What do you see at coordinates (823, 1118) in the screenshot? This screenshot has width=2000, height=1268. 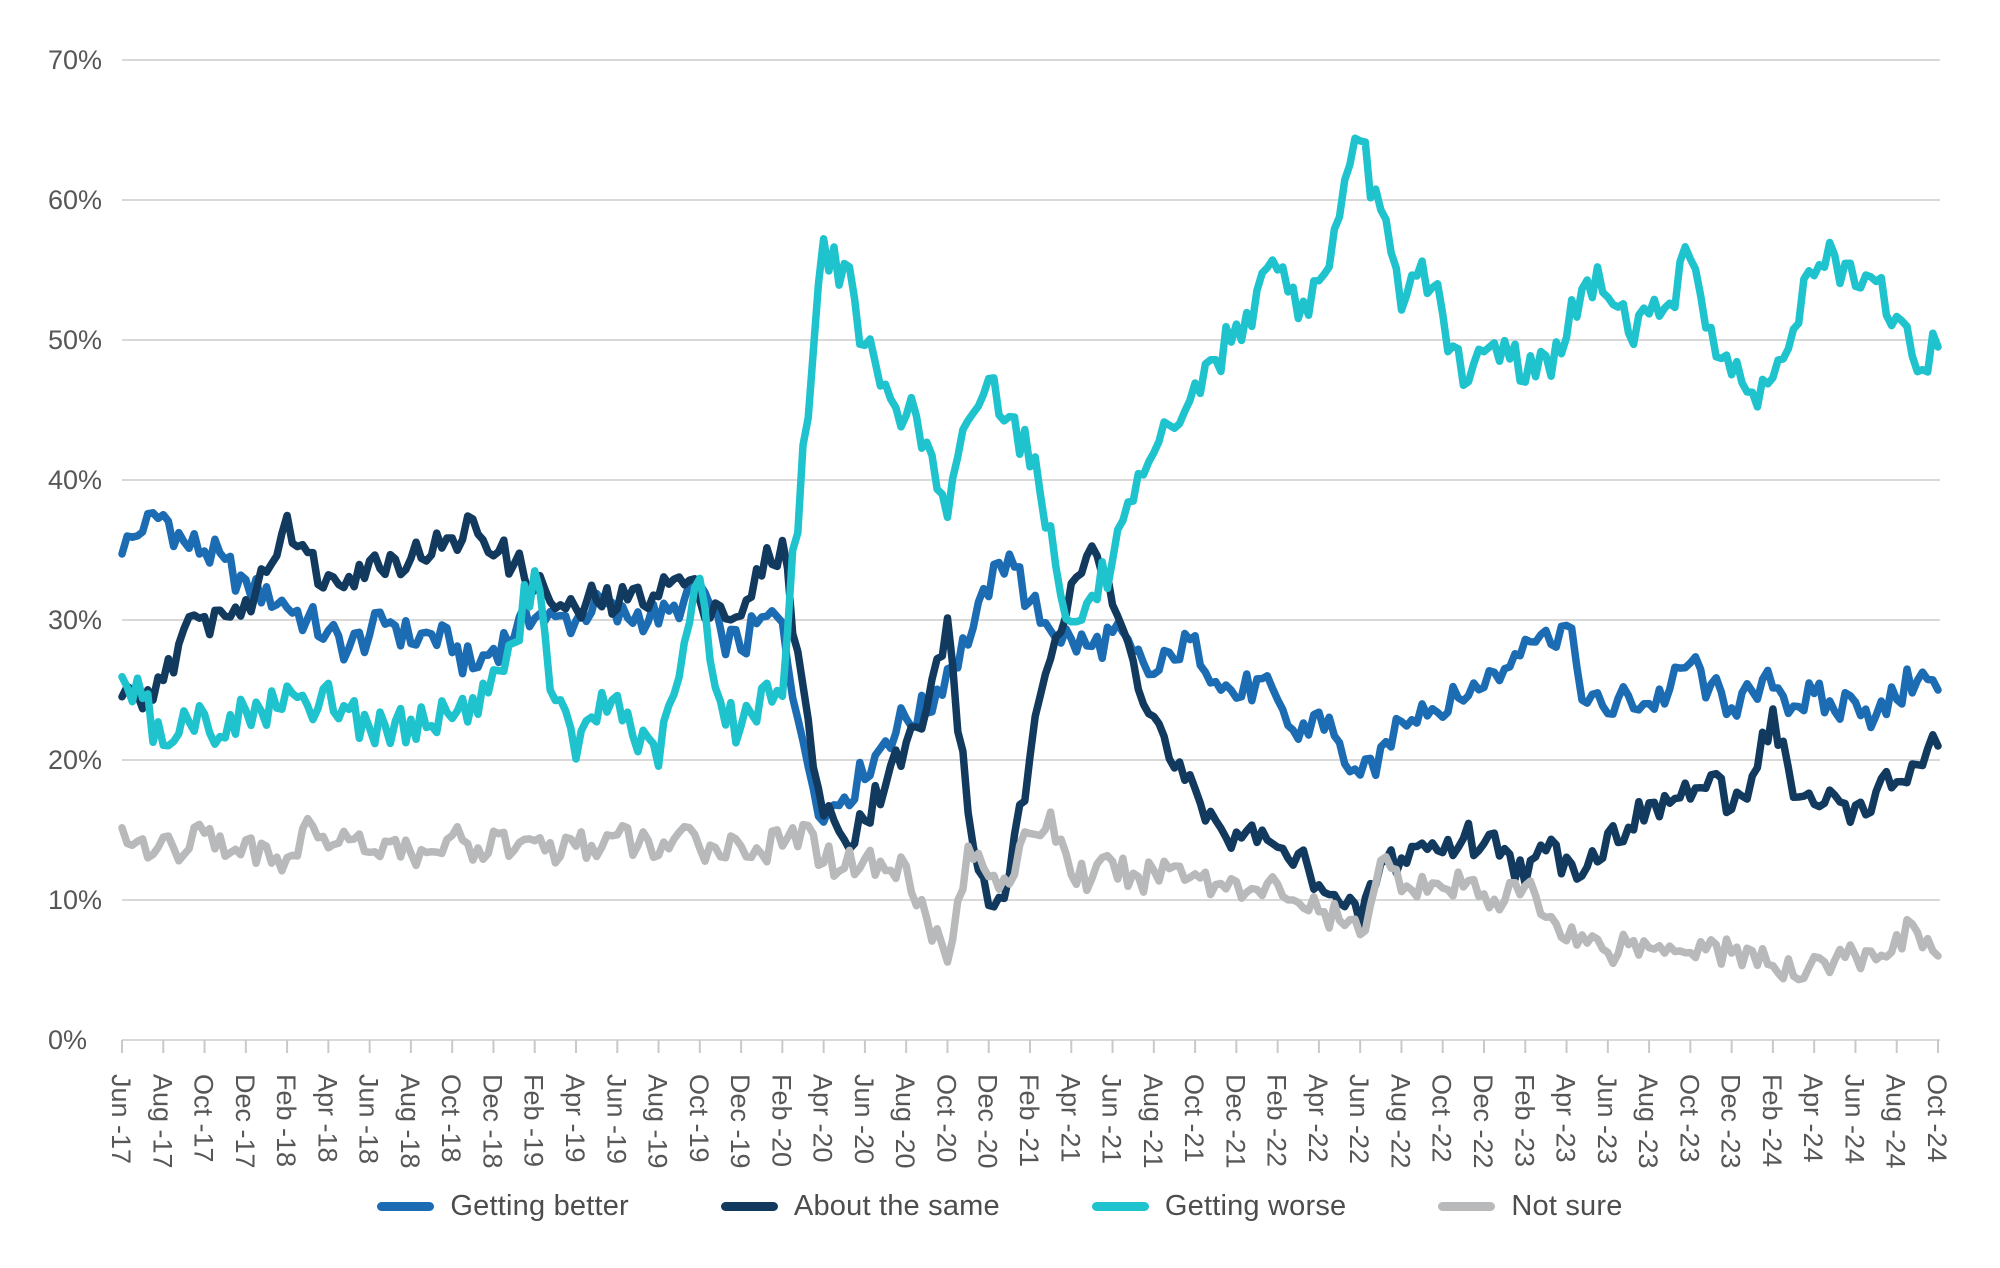 I see `x-tick-label: Apr -20` at bounding box center [823, 1118].